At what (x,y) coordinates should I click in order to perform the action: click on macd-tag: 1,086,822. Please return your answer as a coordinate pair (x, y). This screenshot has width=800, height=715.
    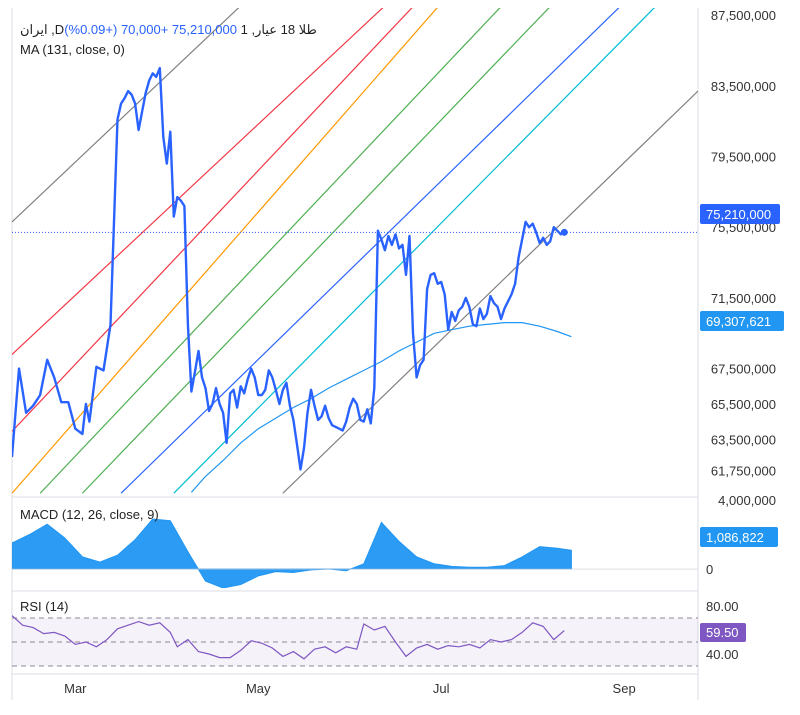
    Looking at the image, I should click on (739, 537).